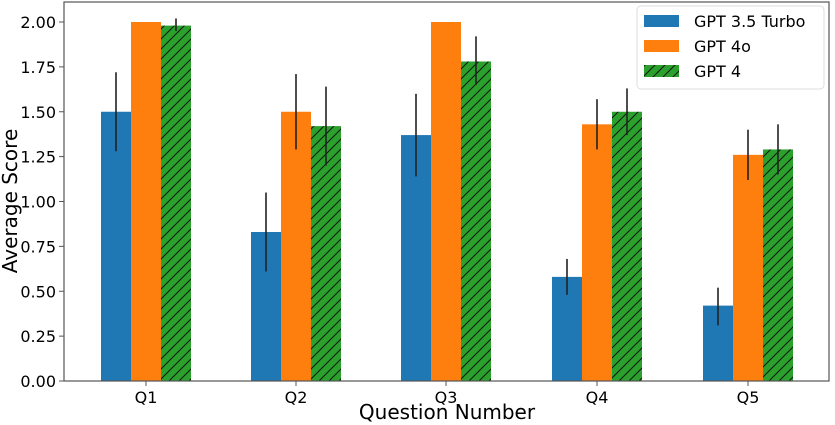 The width and height of the screenshot is (835, 425). What do you see at coordinates (627, 246) in the screenshot?
I see `bar-gpt-4-q4` at bounding box center [627, 246].